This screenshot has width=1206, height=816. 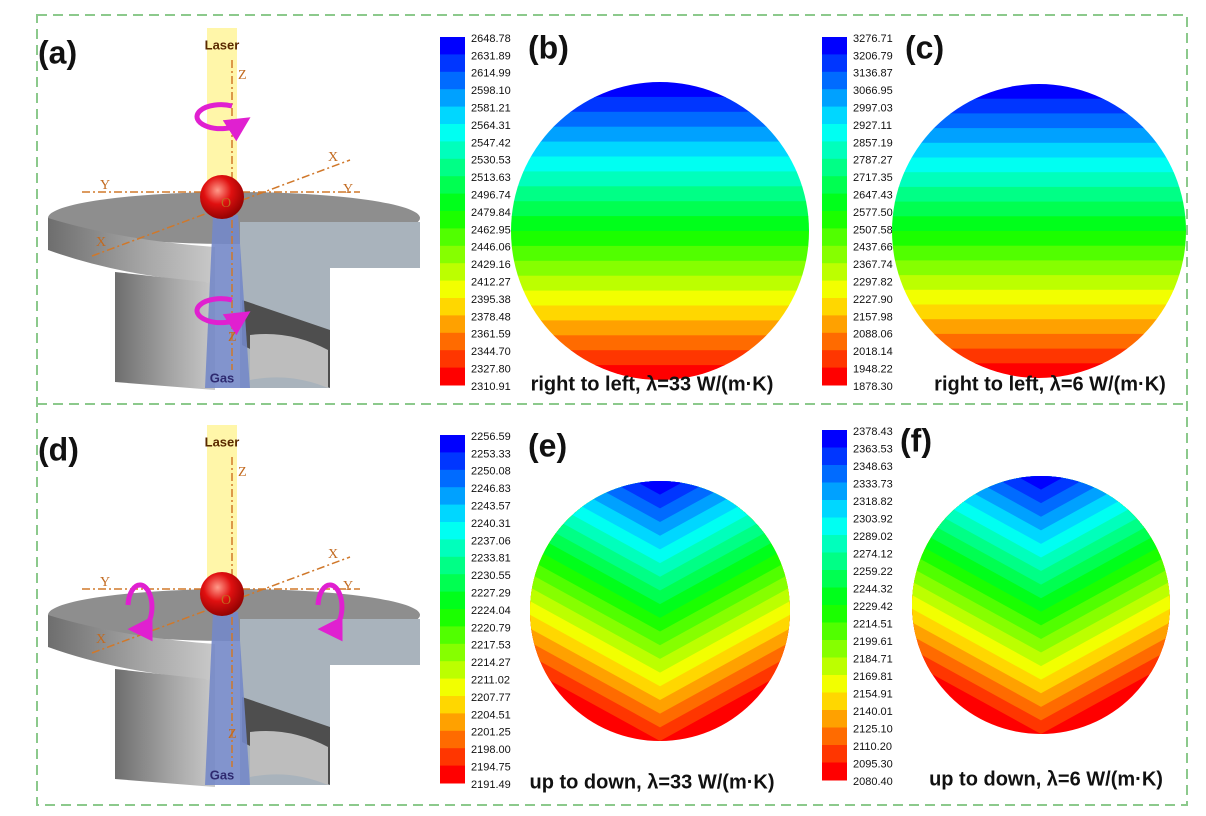 I want to click on colorbar-label: 2243.57, so click(x=491, y=507).